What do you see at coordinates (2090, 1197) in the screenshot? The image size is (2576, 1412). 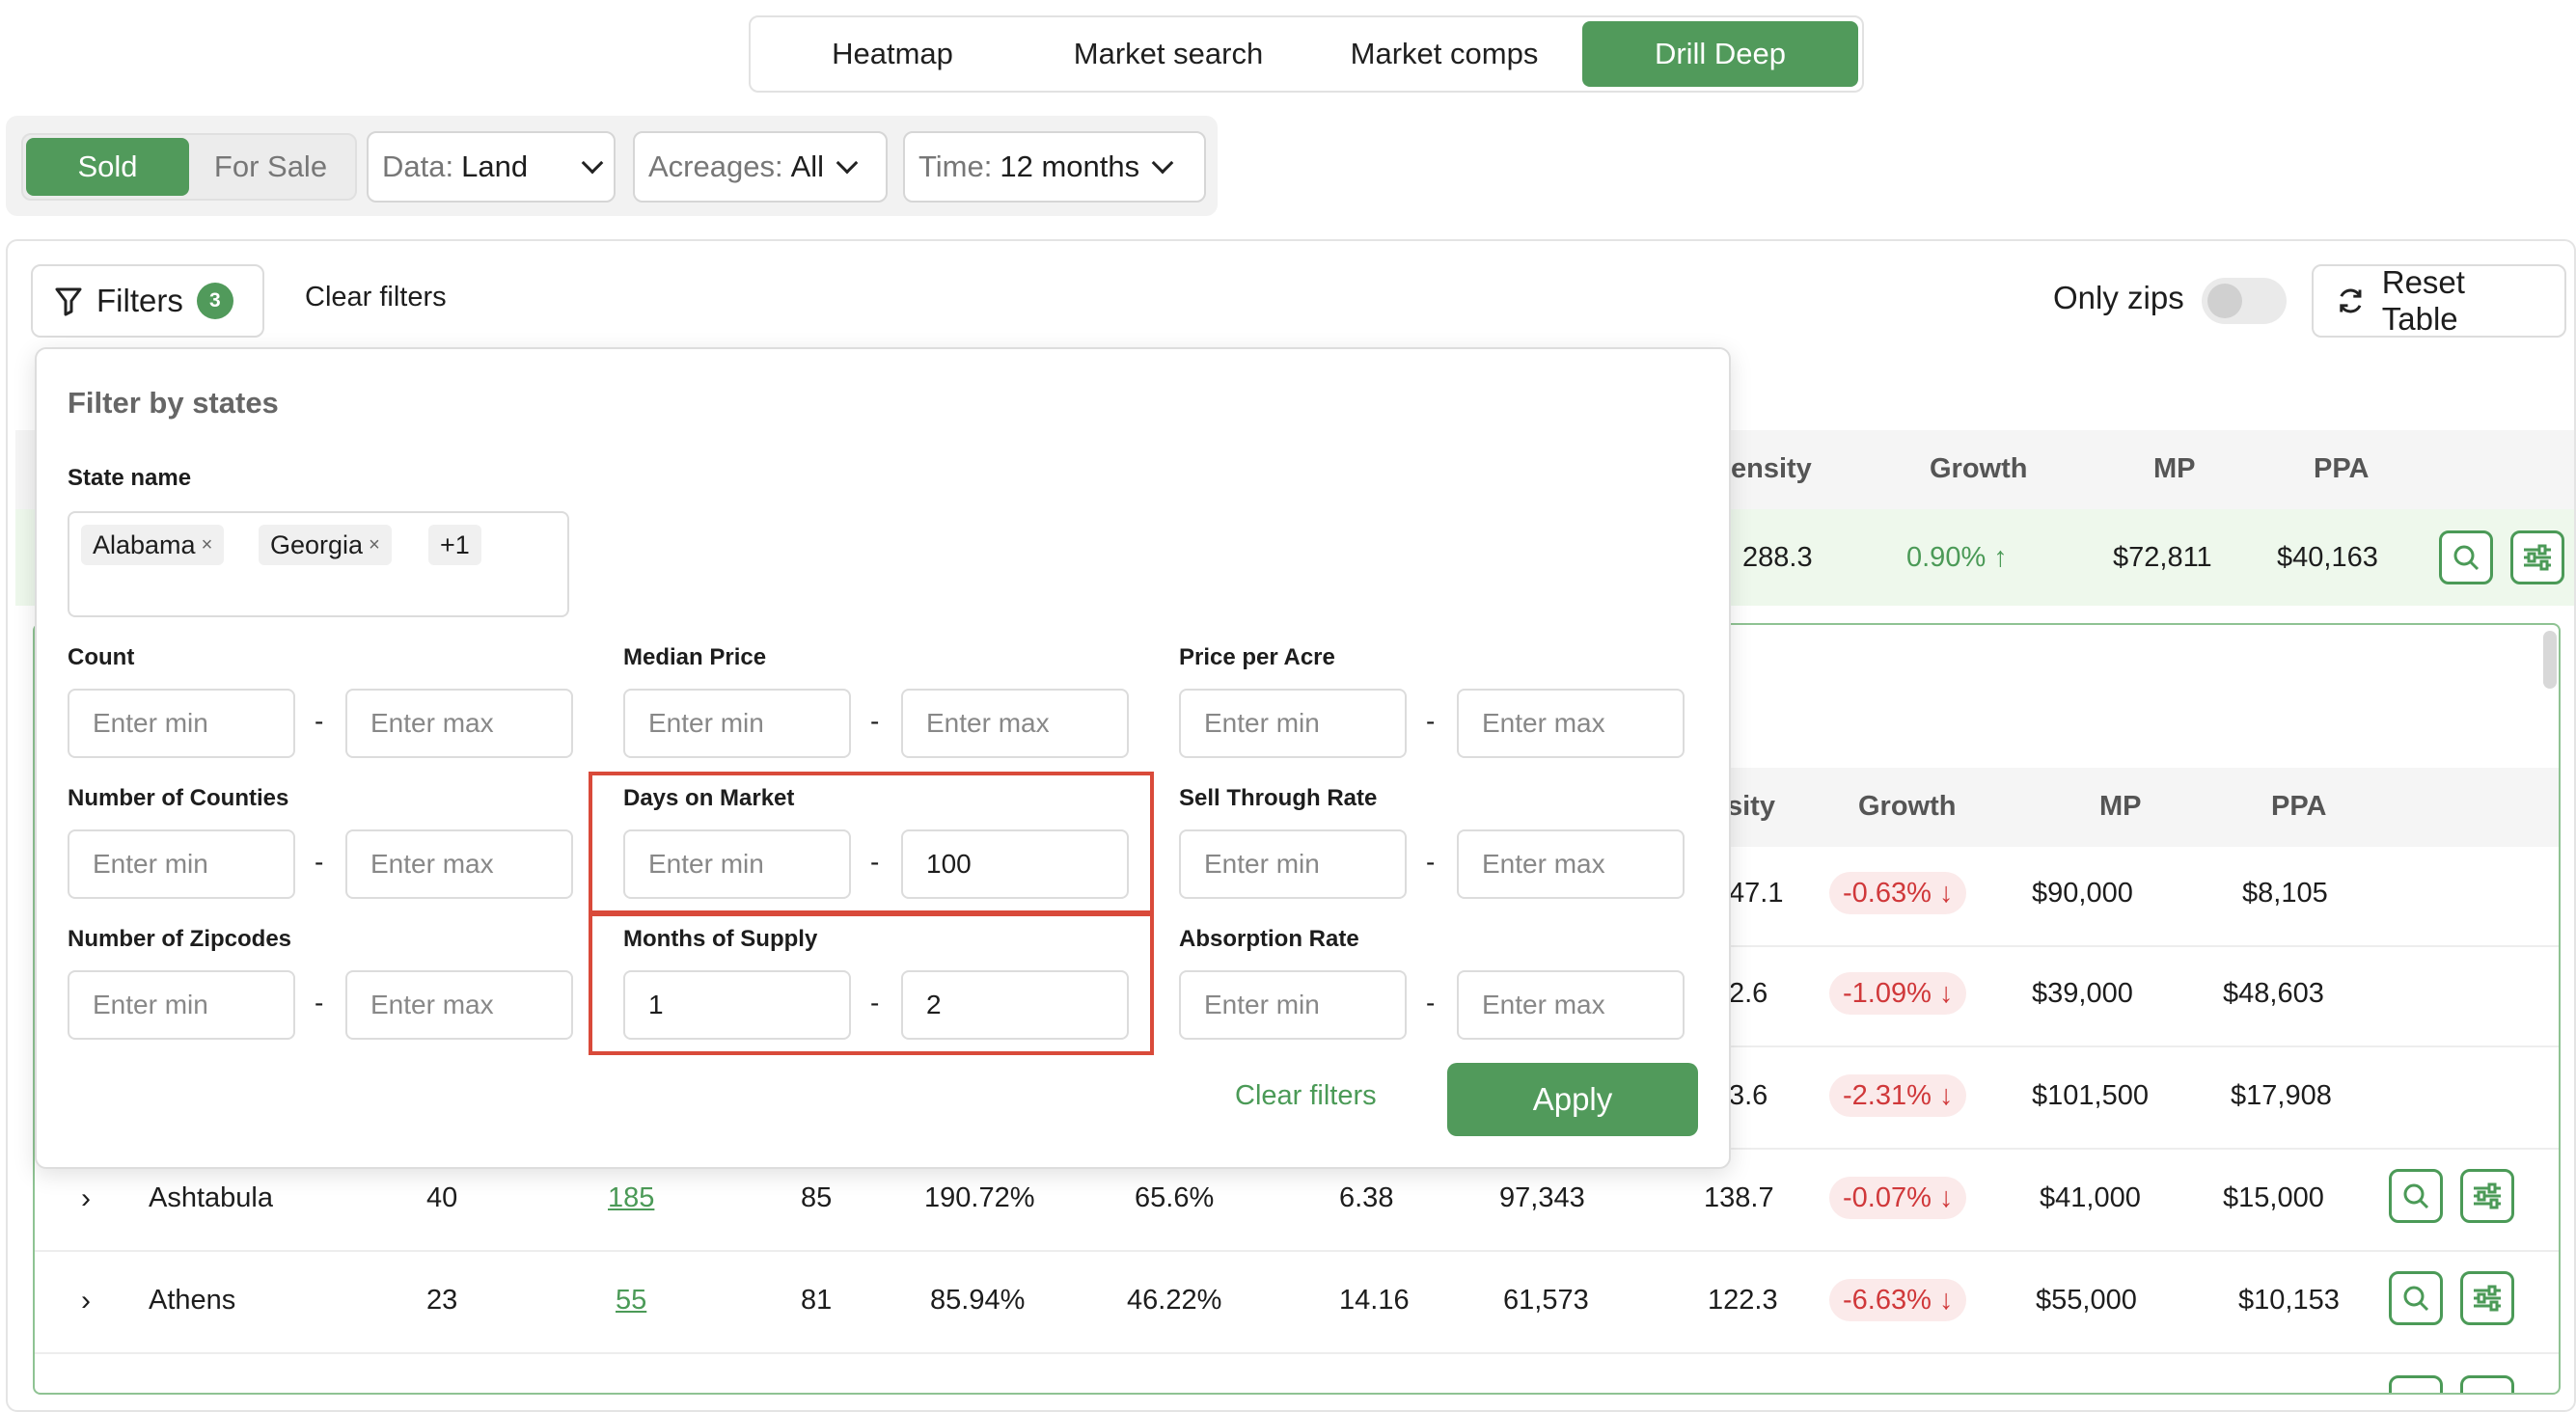 I see `row-mp: $41,000` at bounding box center [2090, 1197].